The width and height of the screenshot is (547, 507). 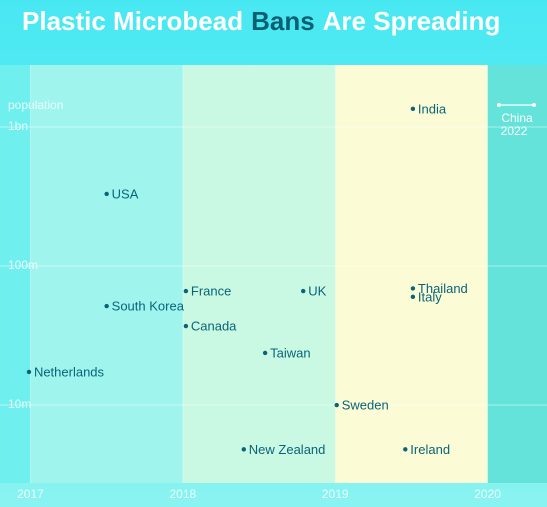 I want to click on annotation: China, so click(x=517, y=118).